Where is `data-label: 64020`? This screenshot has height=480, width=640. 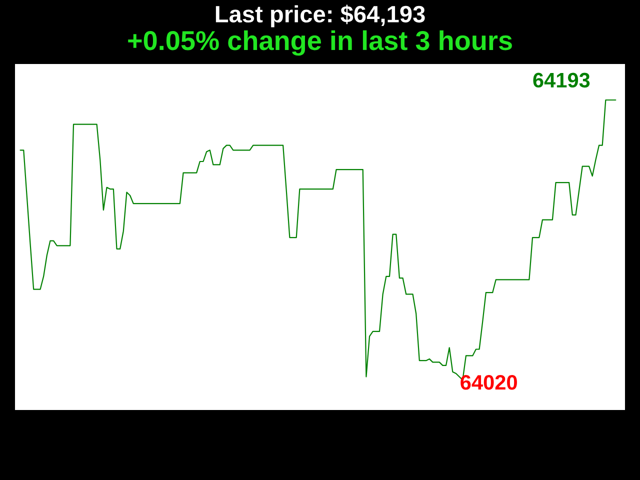 data-label: 64020 is located at coordinates (488, 382).